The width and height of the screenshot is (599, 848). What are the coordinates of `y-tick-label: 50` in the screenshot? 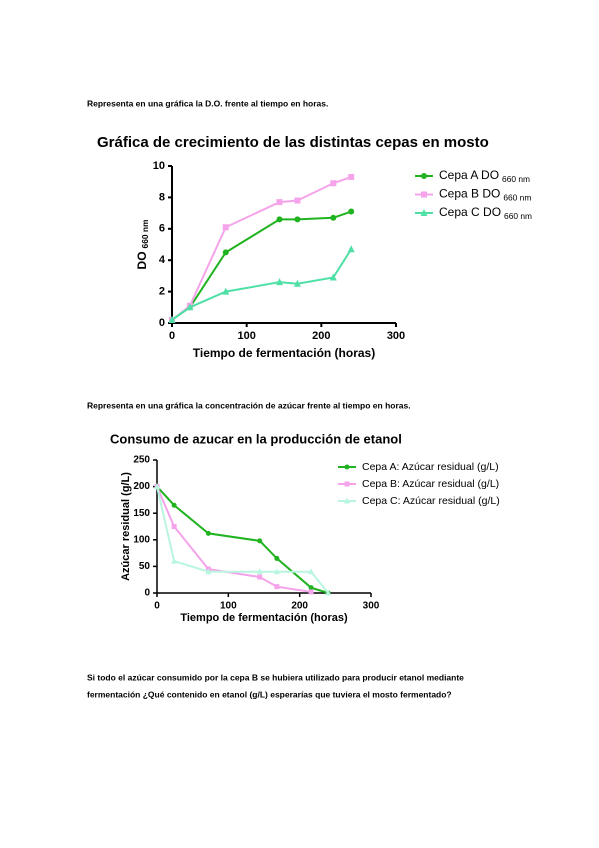 It's located at (145, 566).